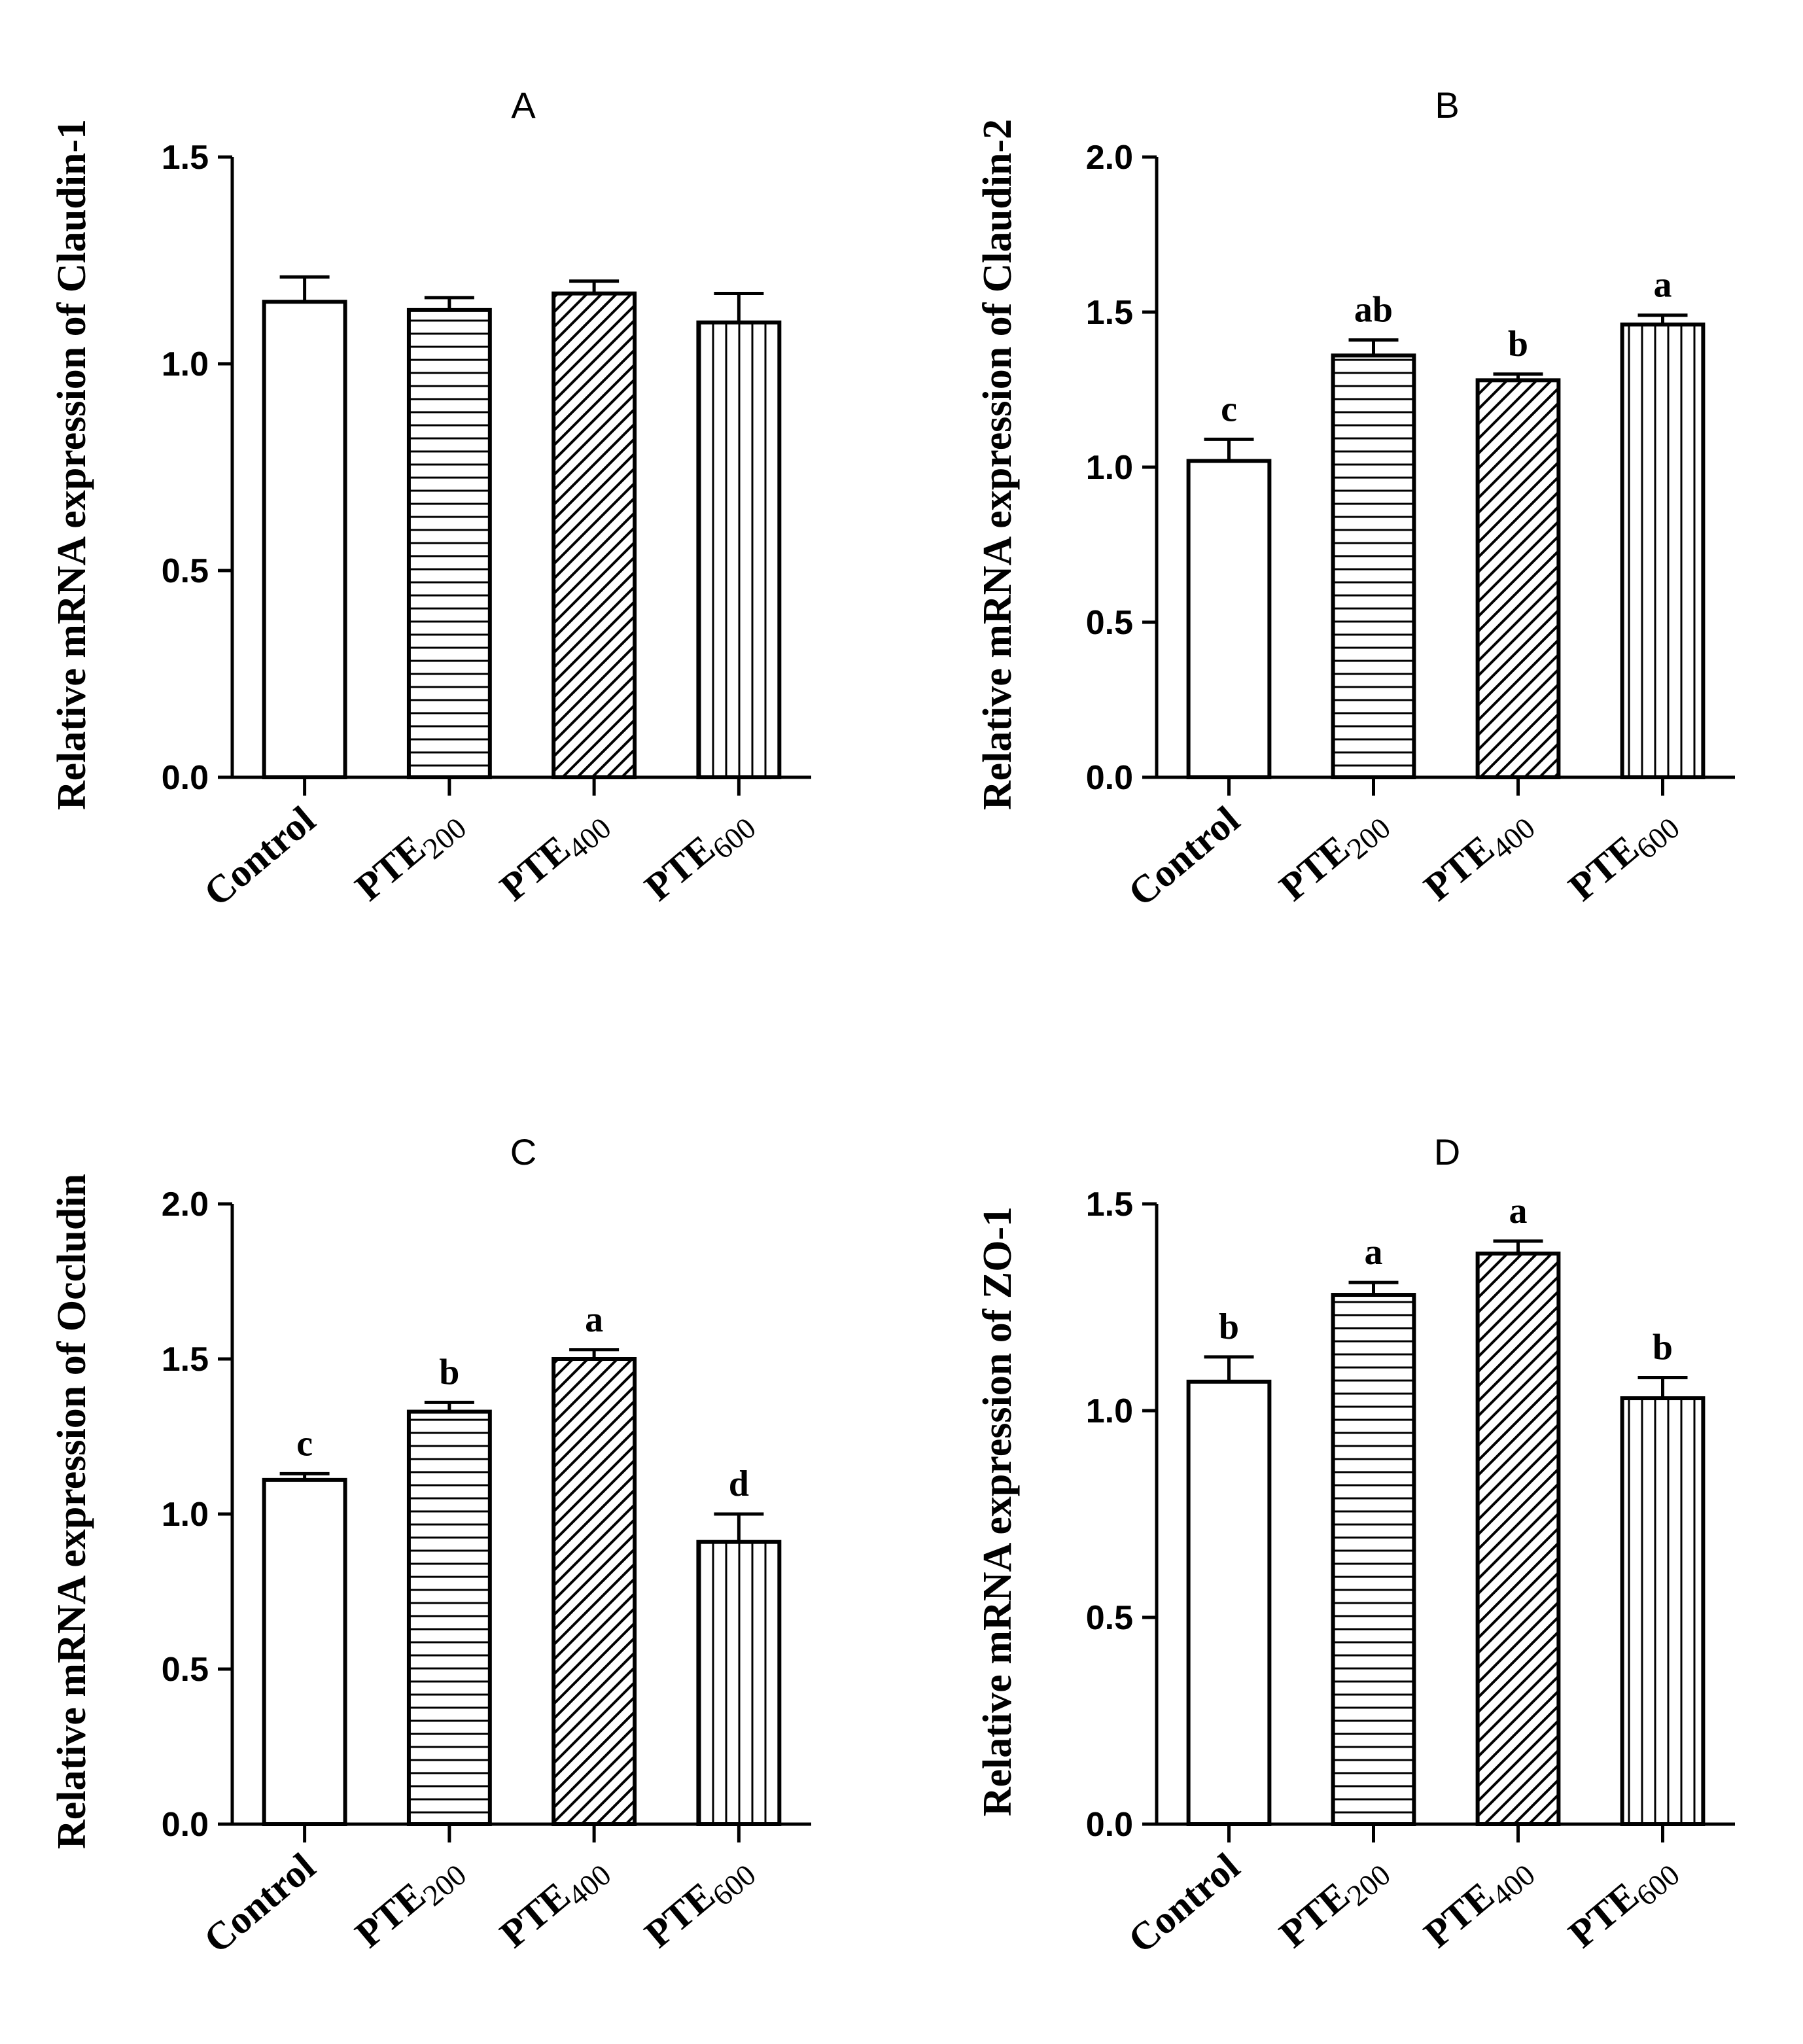 This screenshot has width=1803, height=2044. Describe the element at coordinates (998, 1511) in the screenshot. I see `y-axis-label: Relative mRNA expression of ZO-1` at that location.